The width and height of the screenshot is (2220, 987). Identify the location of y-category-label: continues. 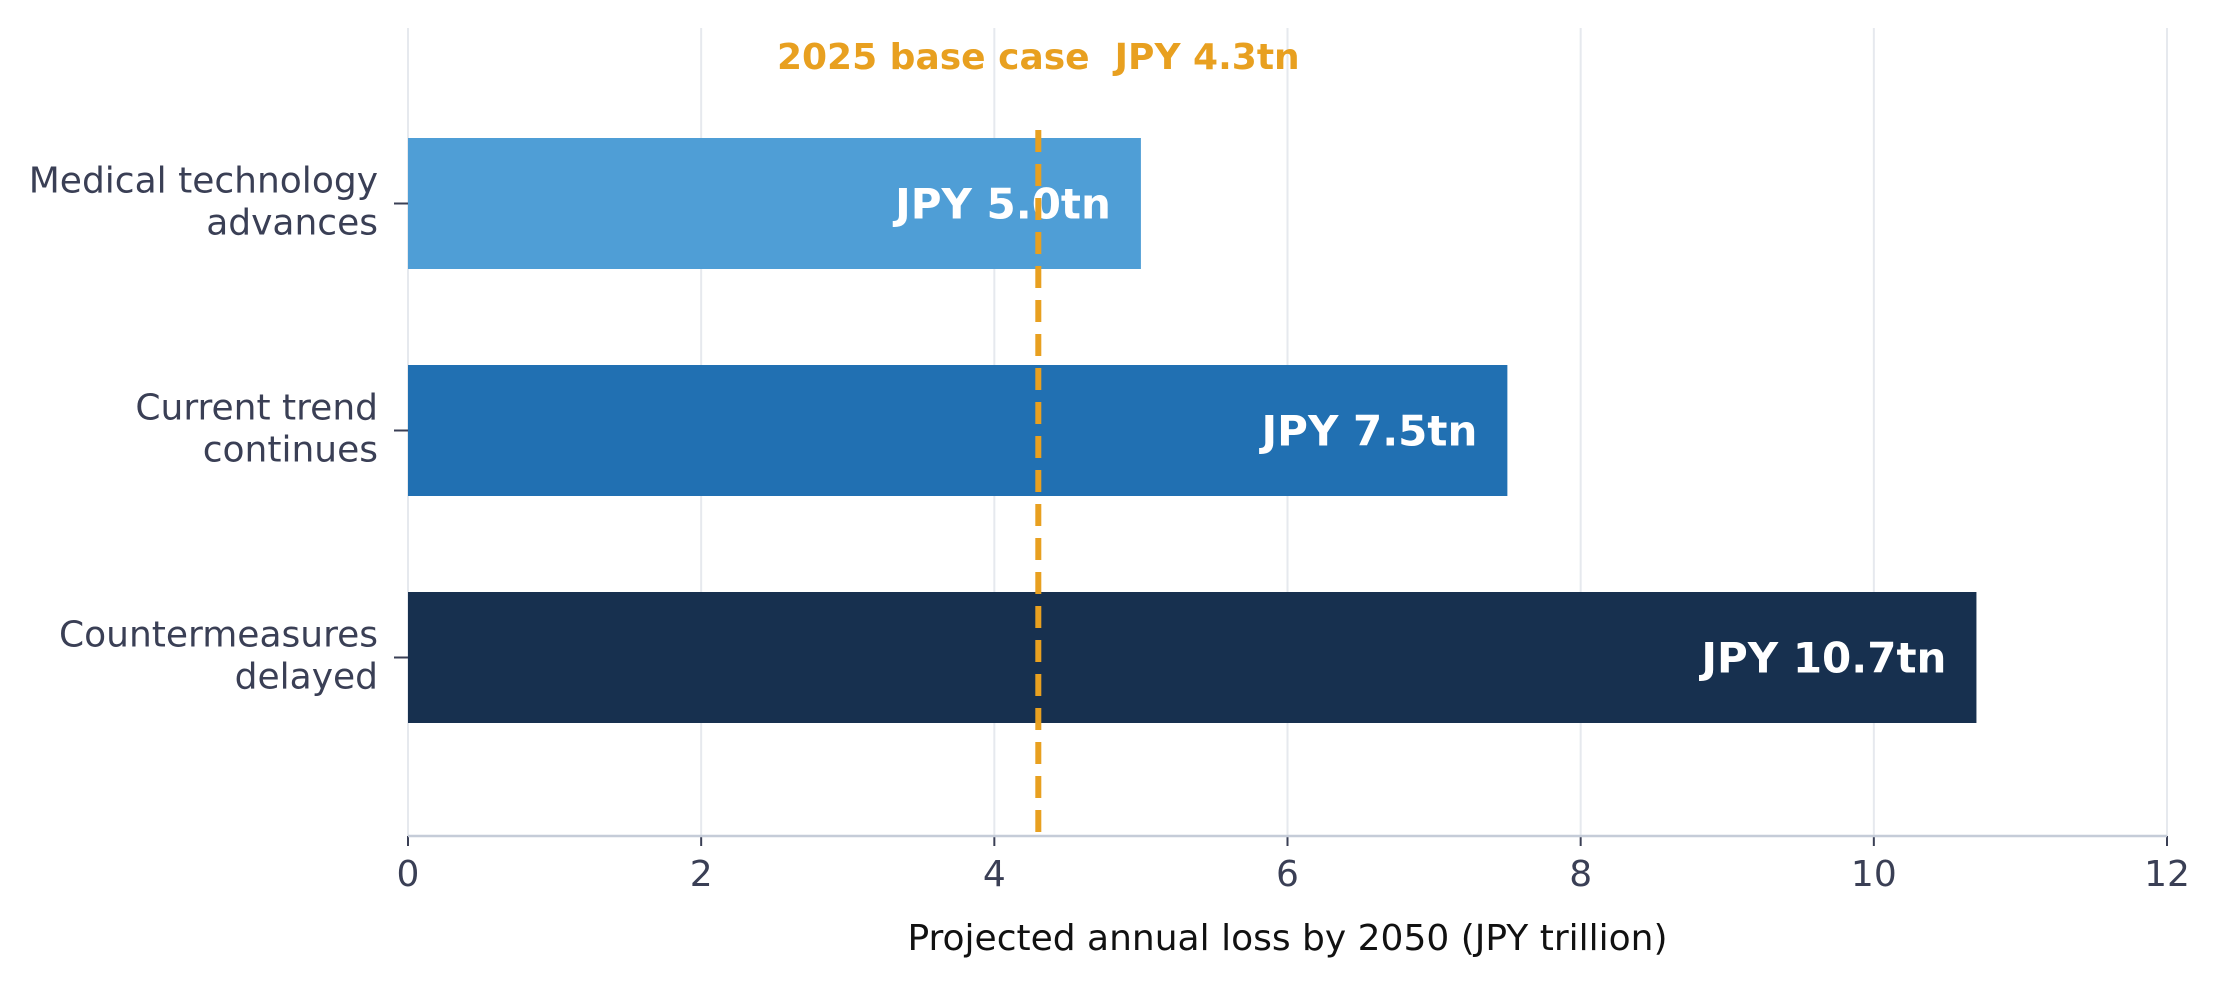
(290, 450).